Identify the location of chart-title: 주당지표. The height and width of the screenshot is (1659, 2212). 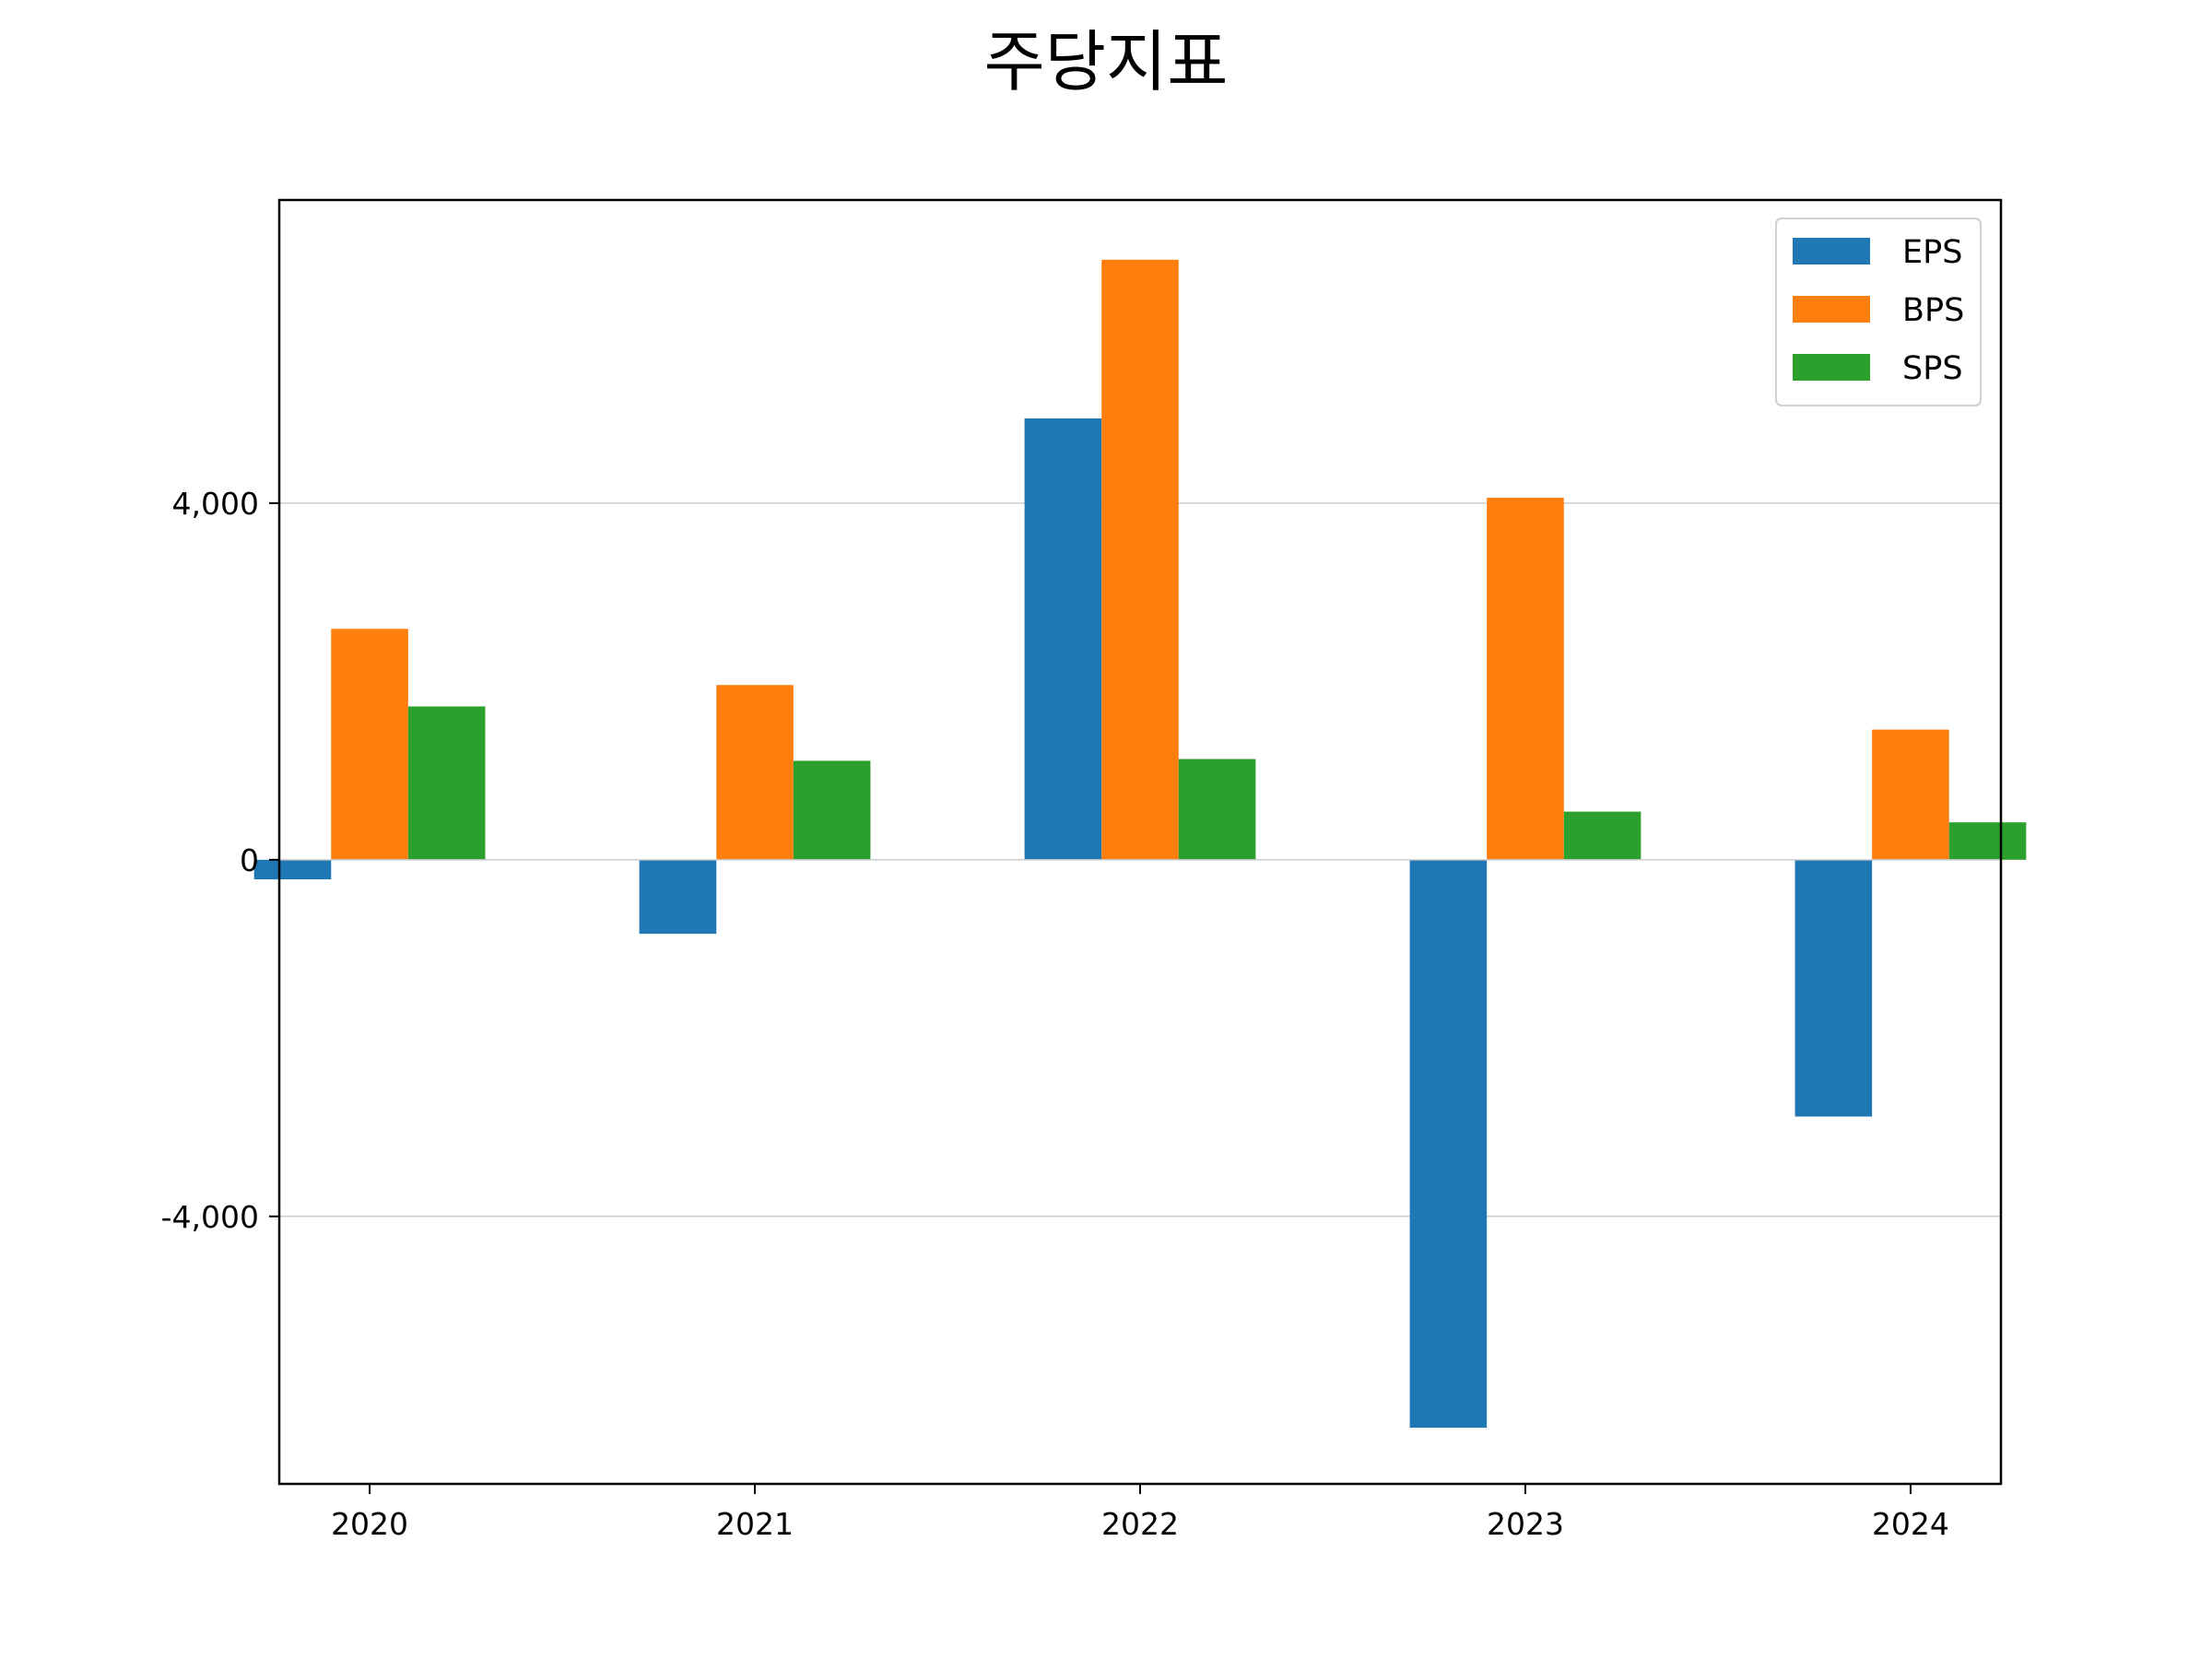
(1106, 61).